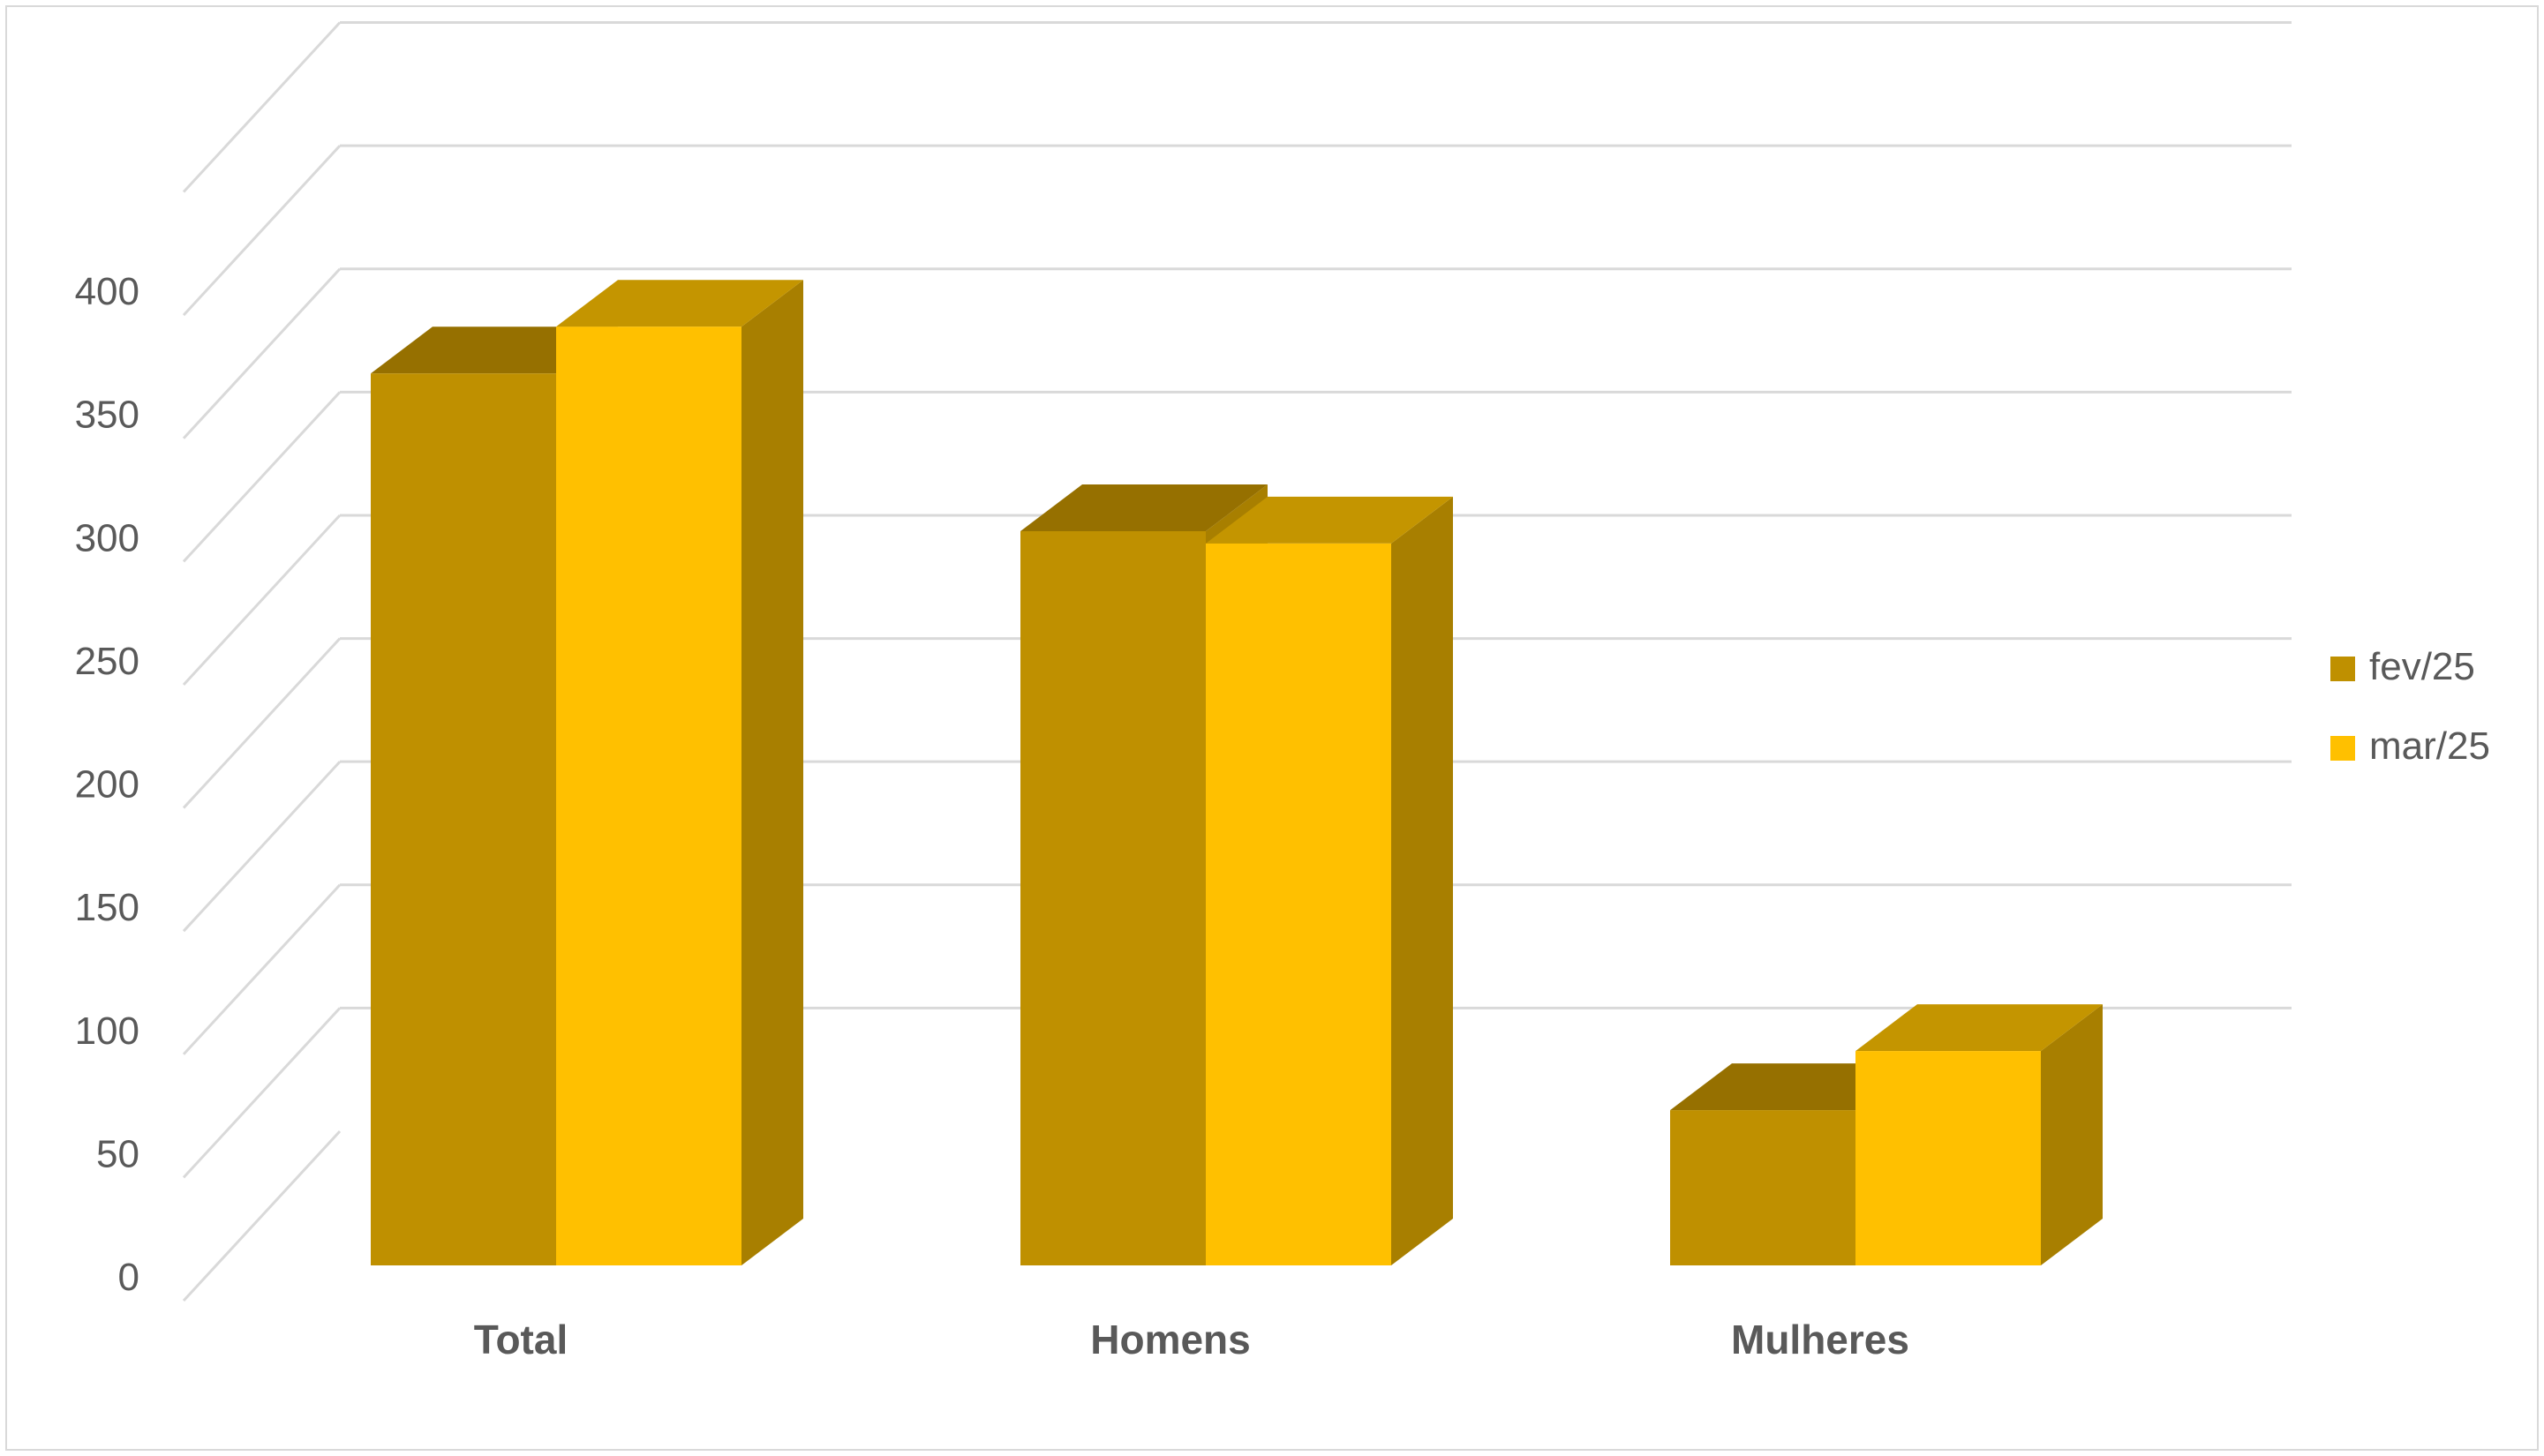 This screenshot has width=2544, height=1456. Describe the element at coordinates (648, 795) in the screenshot. I see `bar-mar/25-Total` at that location.